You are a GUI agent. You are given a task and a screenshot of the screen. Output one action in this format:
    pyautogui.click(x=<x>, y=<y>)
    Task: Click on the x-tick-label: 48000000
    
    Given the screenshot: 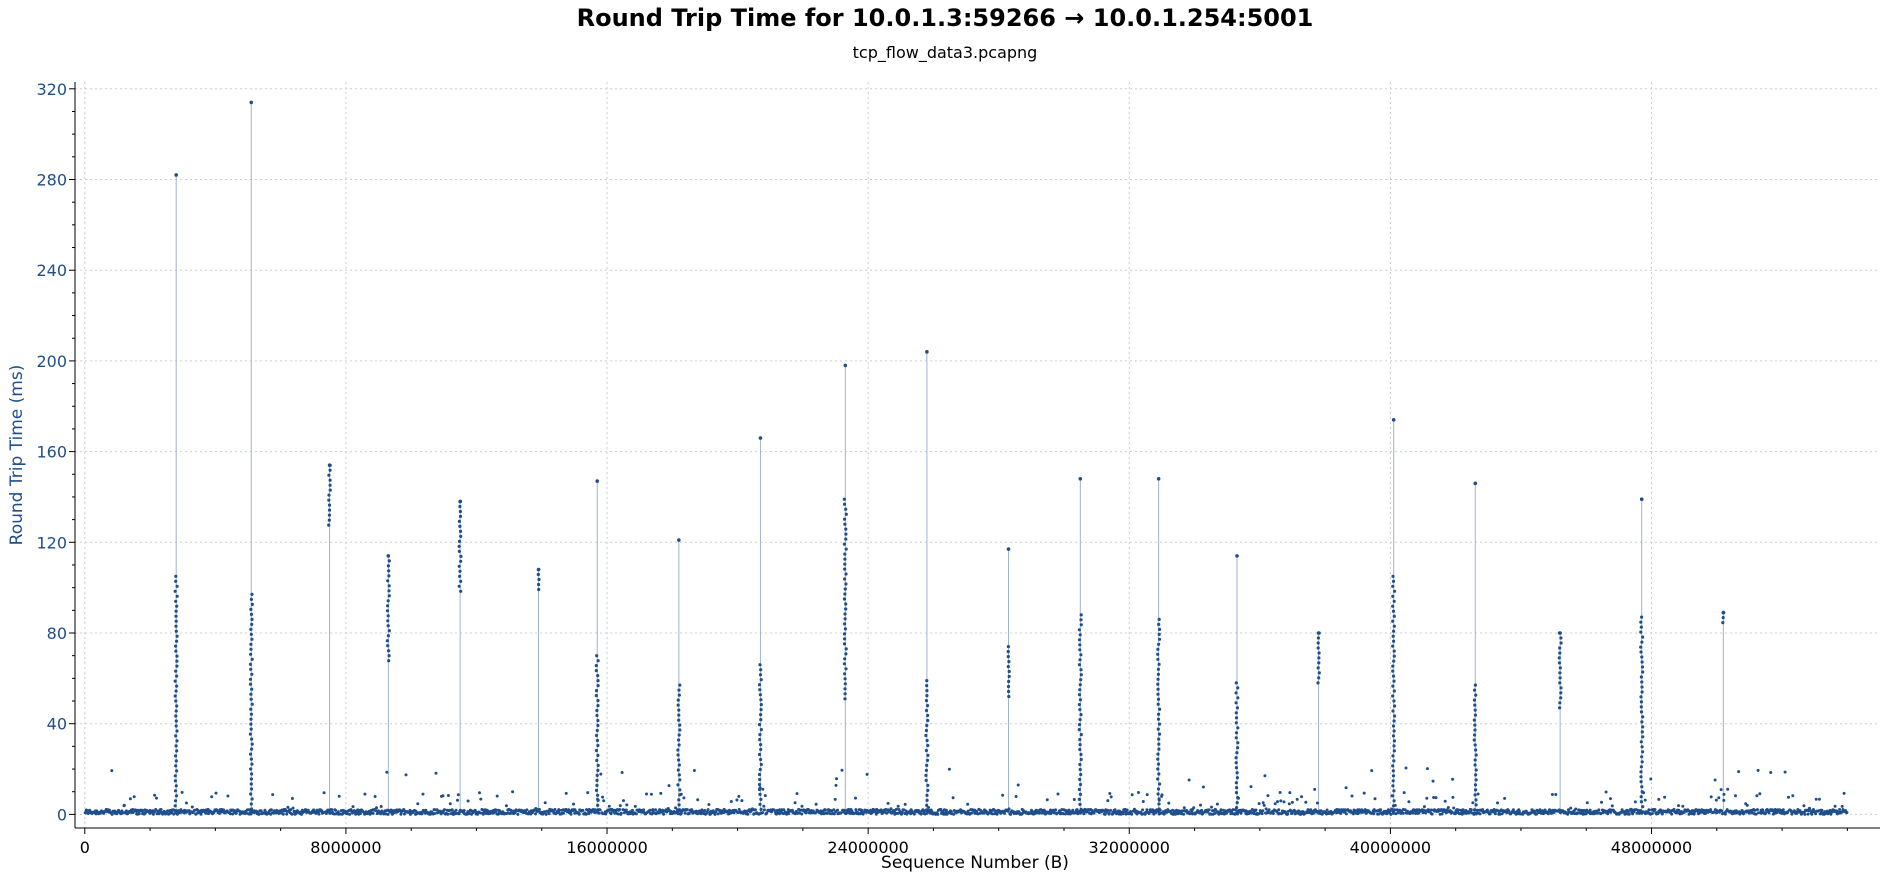 What is the action you would take?
    pyautogui.click(x=1651, y=847)
    